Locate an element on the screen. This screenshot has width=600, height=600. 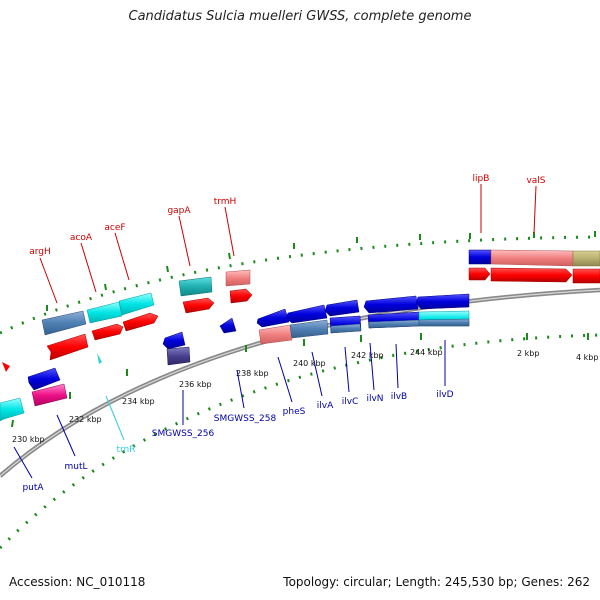
leader-argH is located at coordinates (48, 280).